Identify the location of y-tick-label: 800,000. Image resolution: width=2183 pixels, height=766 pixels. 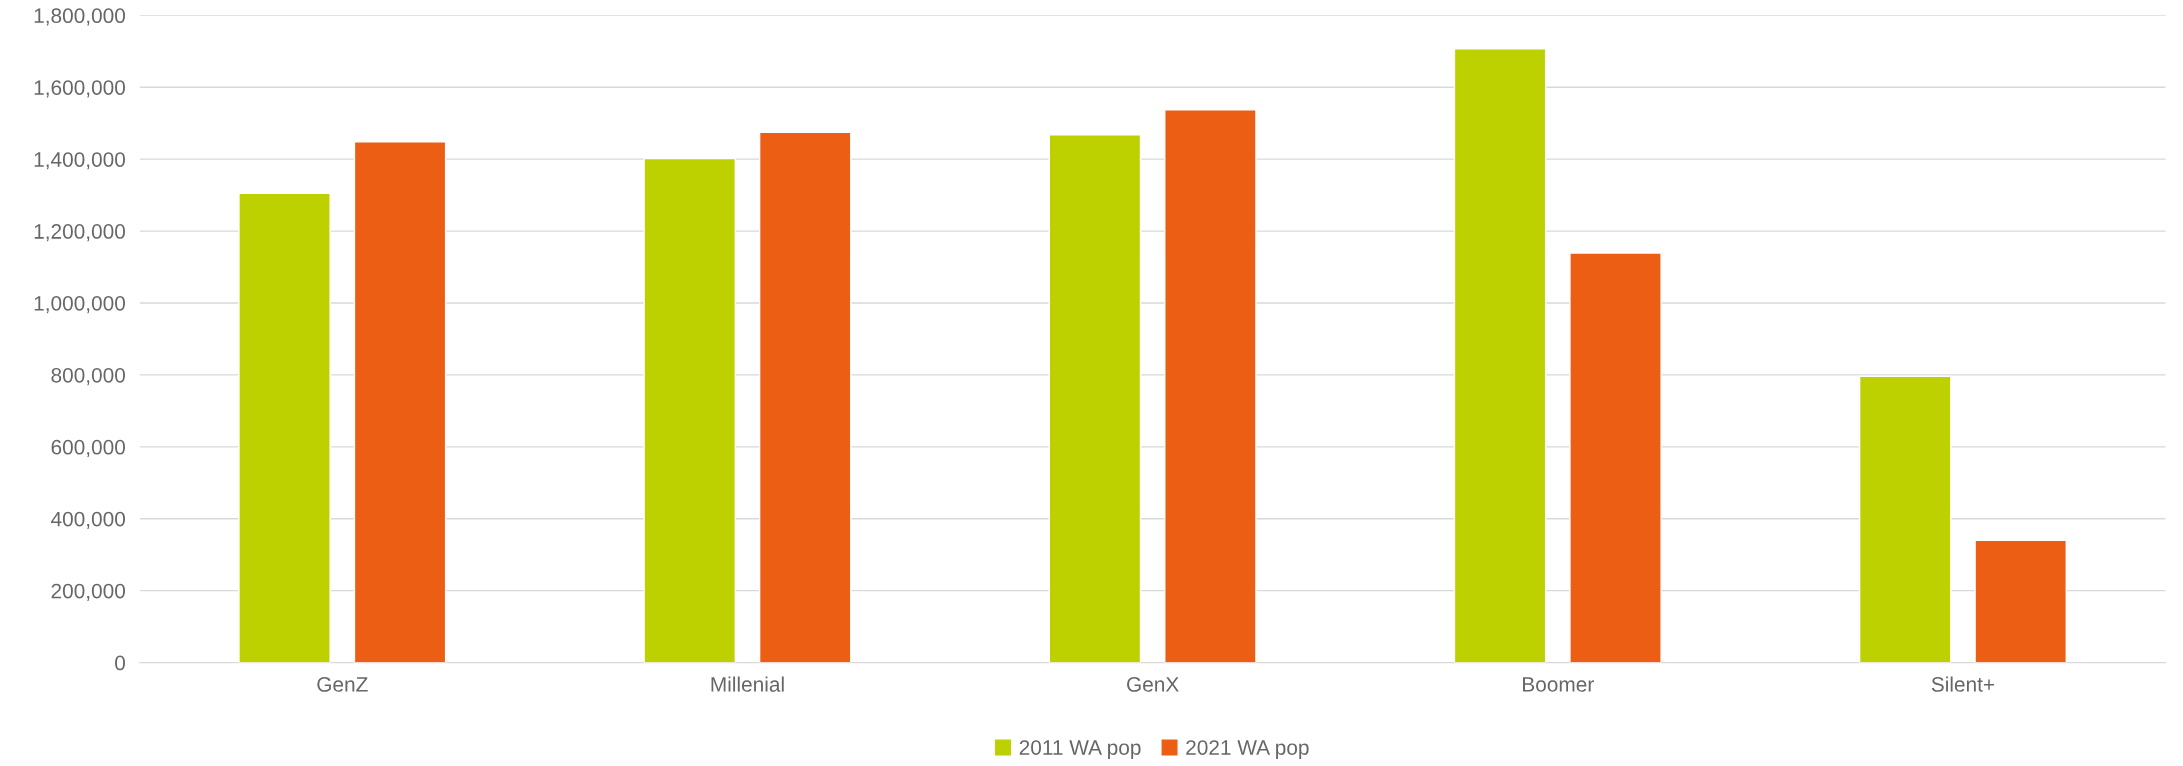
(88, 376).